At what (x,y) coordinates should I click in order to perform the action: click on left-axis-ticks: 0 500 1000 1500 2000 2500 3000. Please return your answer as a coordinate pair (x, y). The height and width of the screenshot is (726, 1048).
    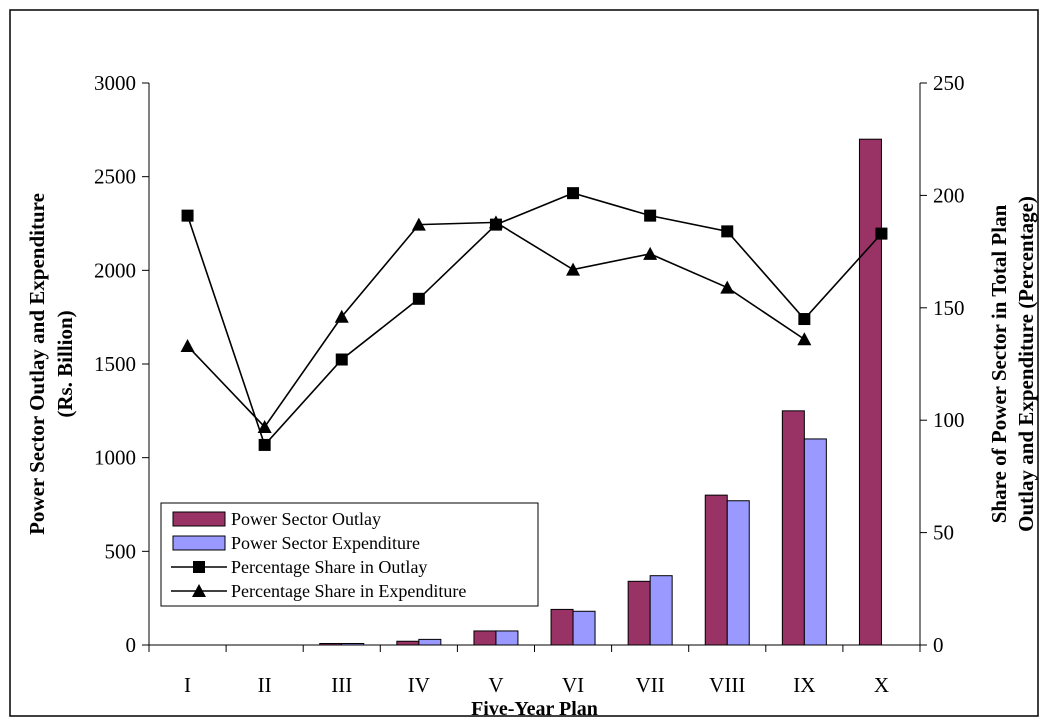
    Looking at the image, I should click on (121, 364).